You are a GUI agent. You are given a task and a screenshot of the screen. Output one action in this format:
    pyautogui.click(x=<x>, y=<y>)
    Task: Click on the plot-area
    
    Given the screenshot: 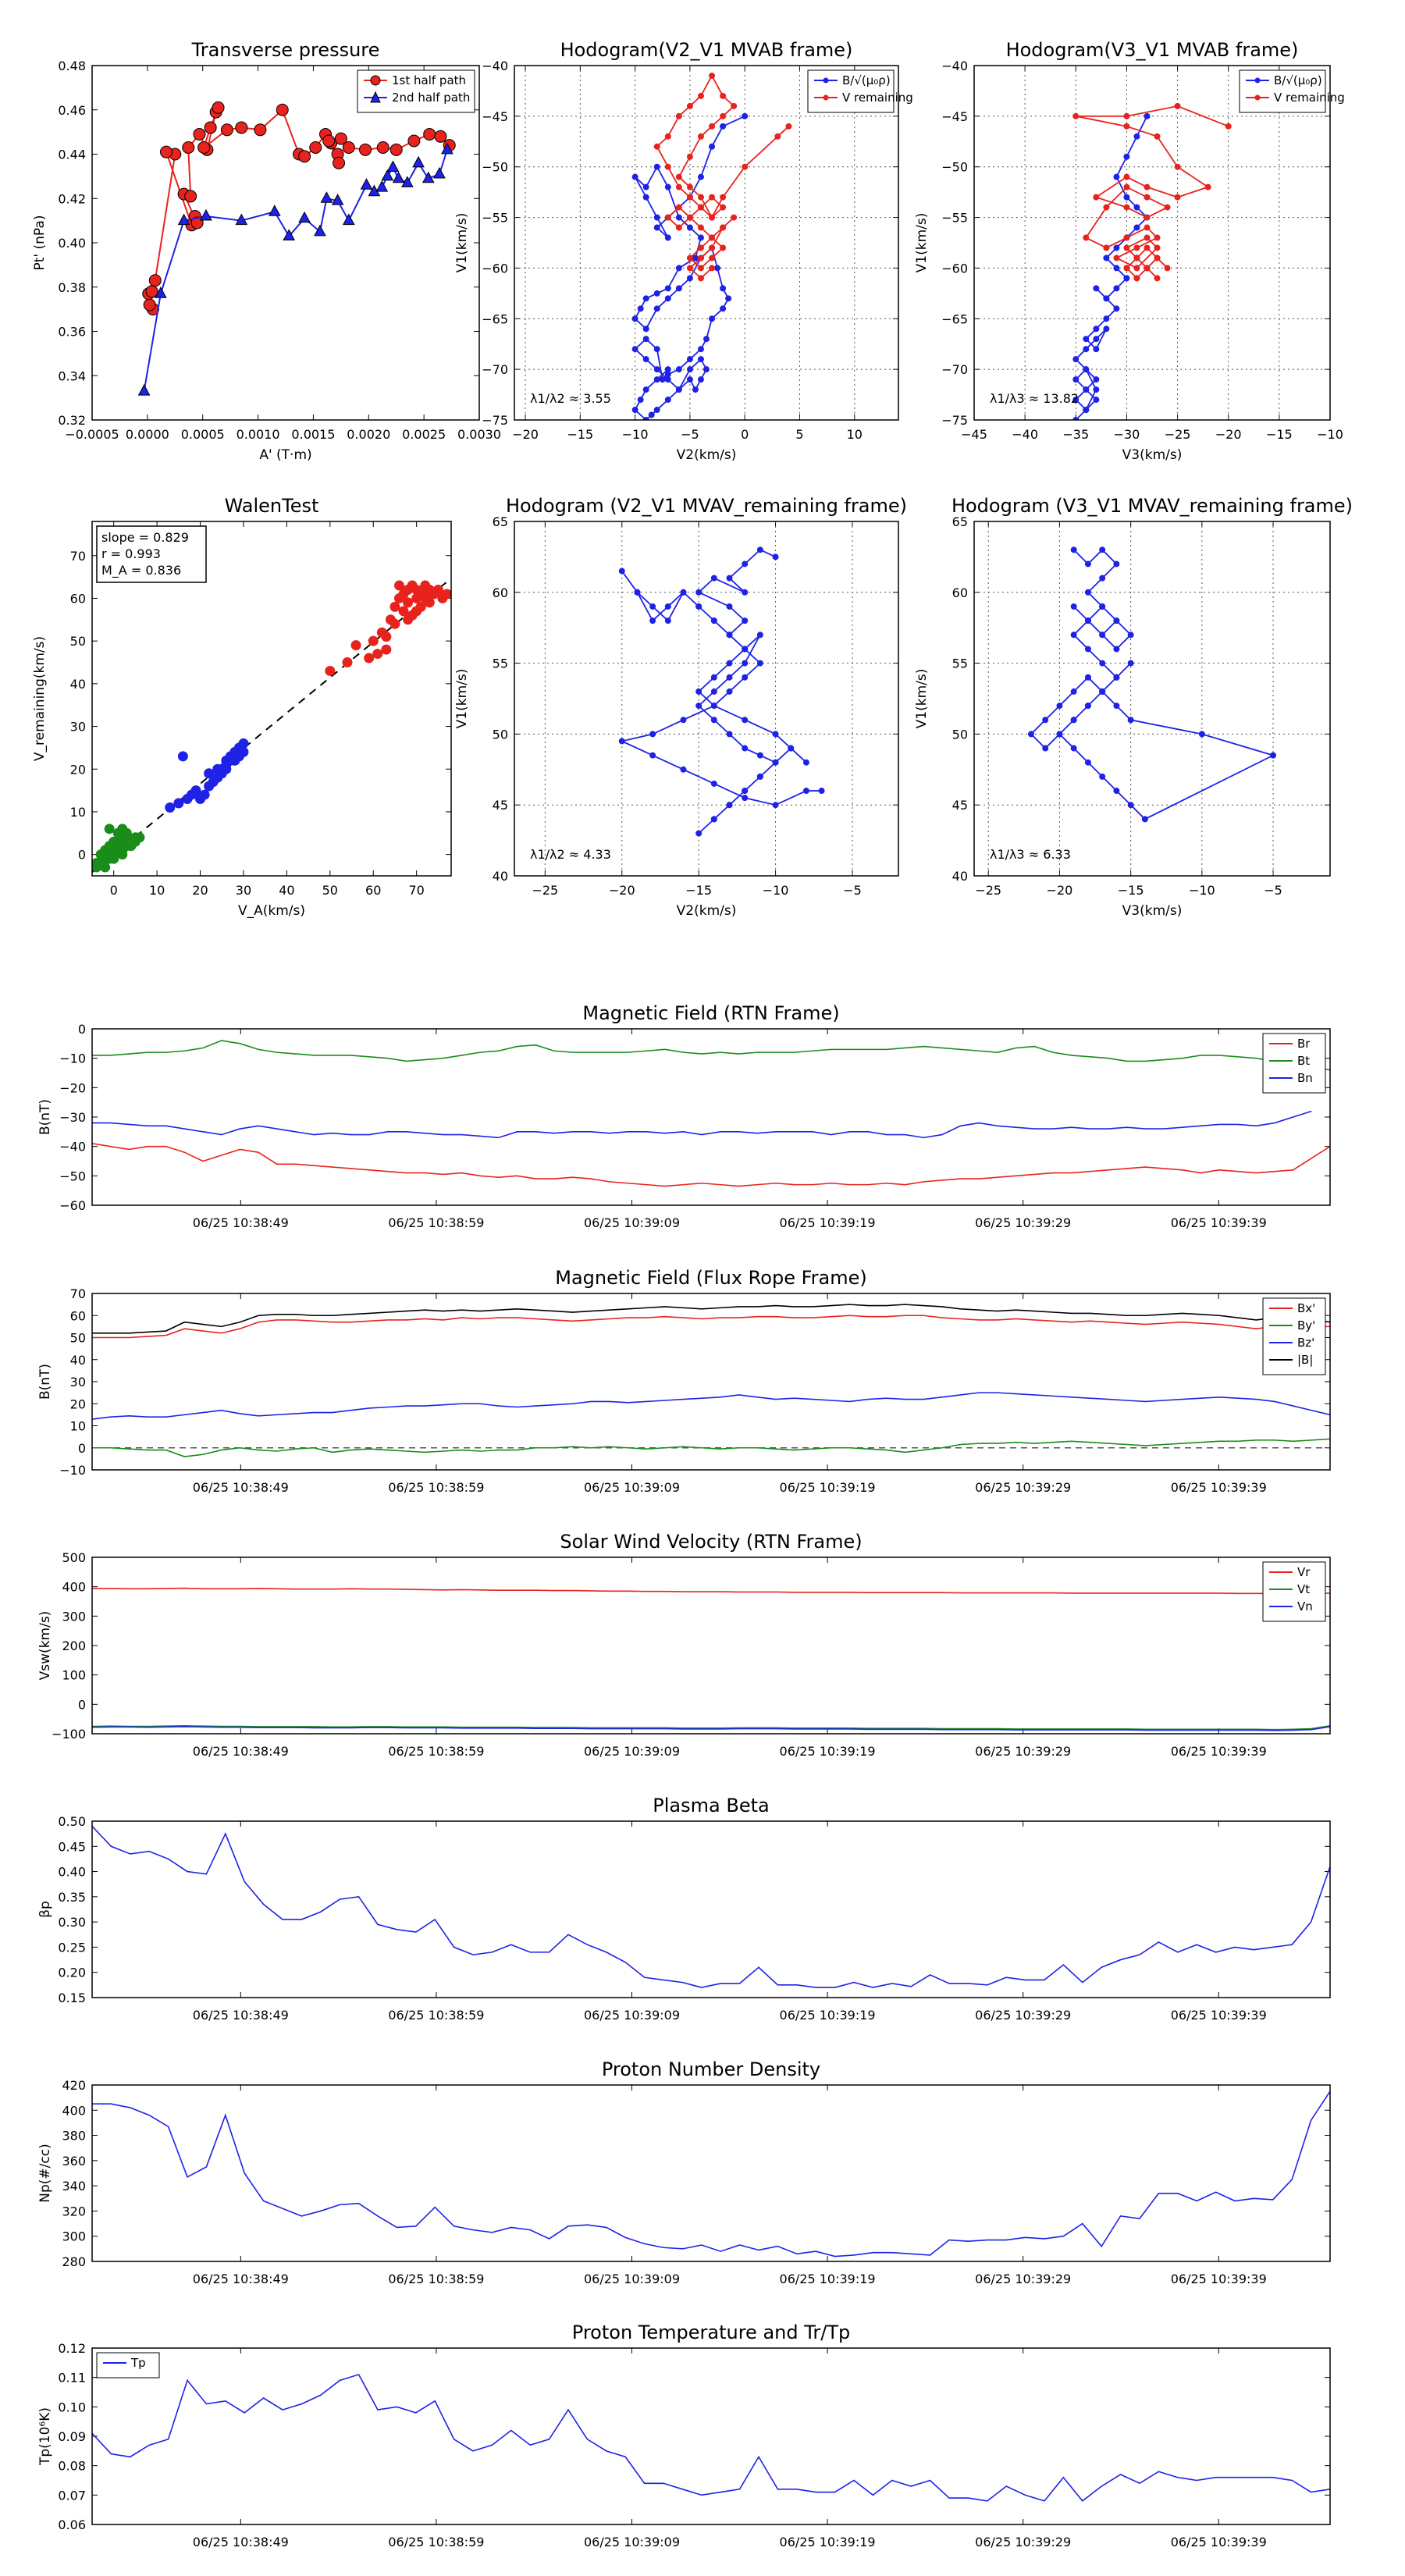 What is the action you would take?
    pyautogui.click(x=711, y=2174)
    